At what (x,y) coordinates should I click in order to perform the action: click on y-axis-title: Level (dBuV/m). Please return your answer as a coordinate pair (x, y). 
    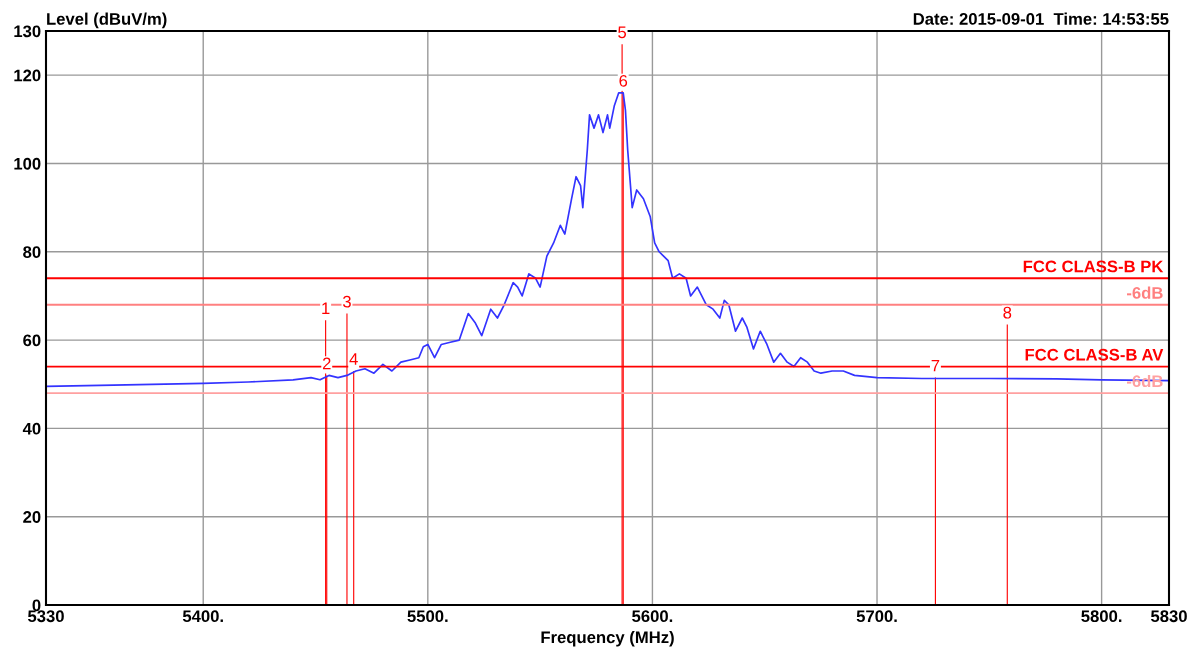
    Looking at the image, I should click on (107, 20).